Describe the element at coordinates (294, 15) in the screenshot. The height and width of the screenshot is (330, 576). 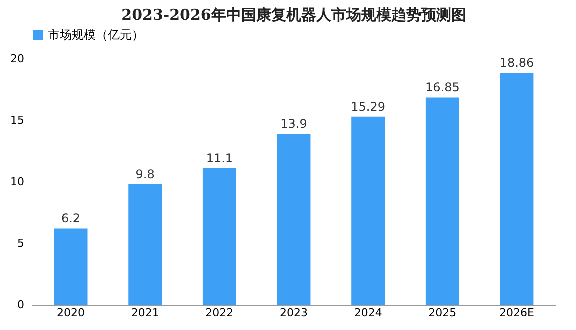
I see `chart-title: 2023-2026年中国康复机器人市场规模趋势预测图` at that location.